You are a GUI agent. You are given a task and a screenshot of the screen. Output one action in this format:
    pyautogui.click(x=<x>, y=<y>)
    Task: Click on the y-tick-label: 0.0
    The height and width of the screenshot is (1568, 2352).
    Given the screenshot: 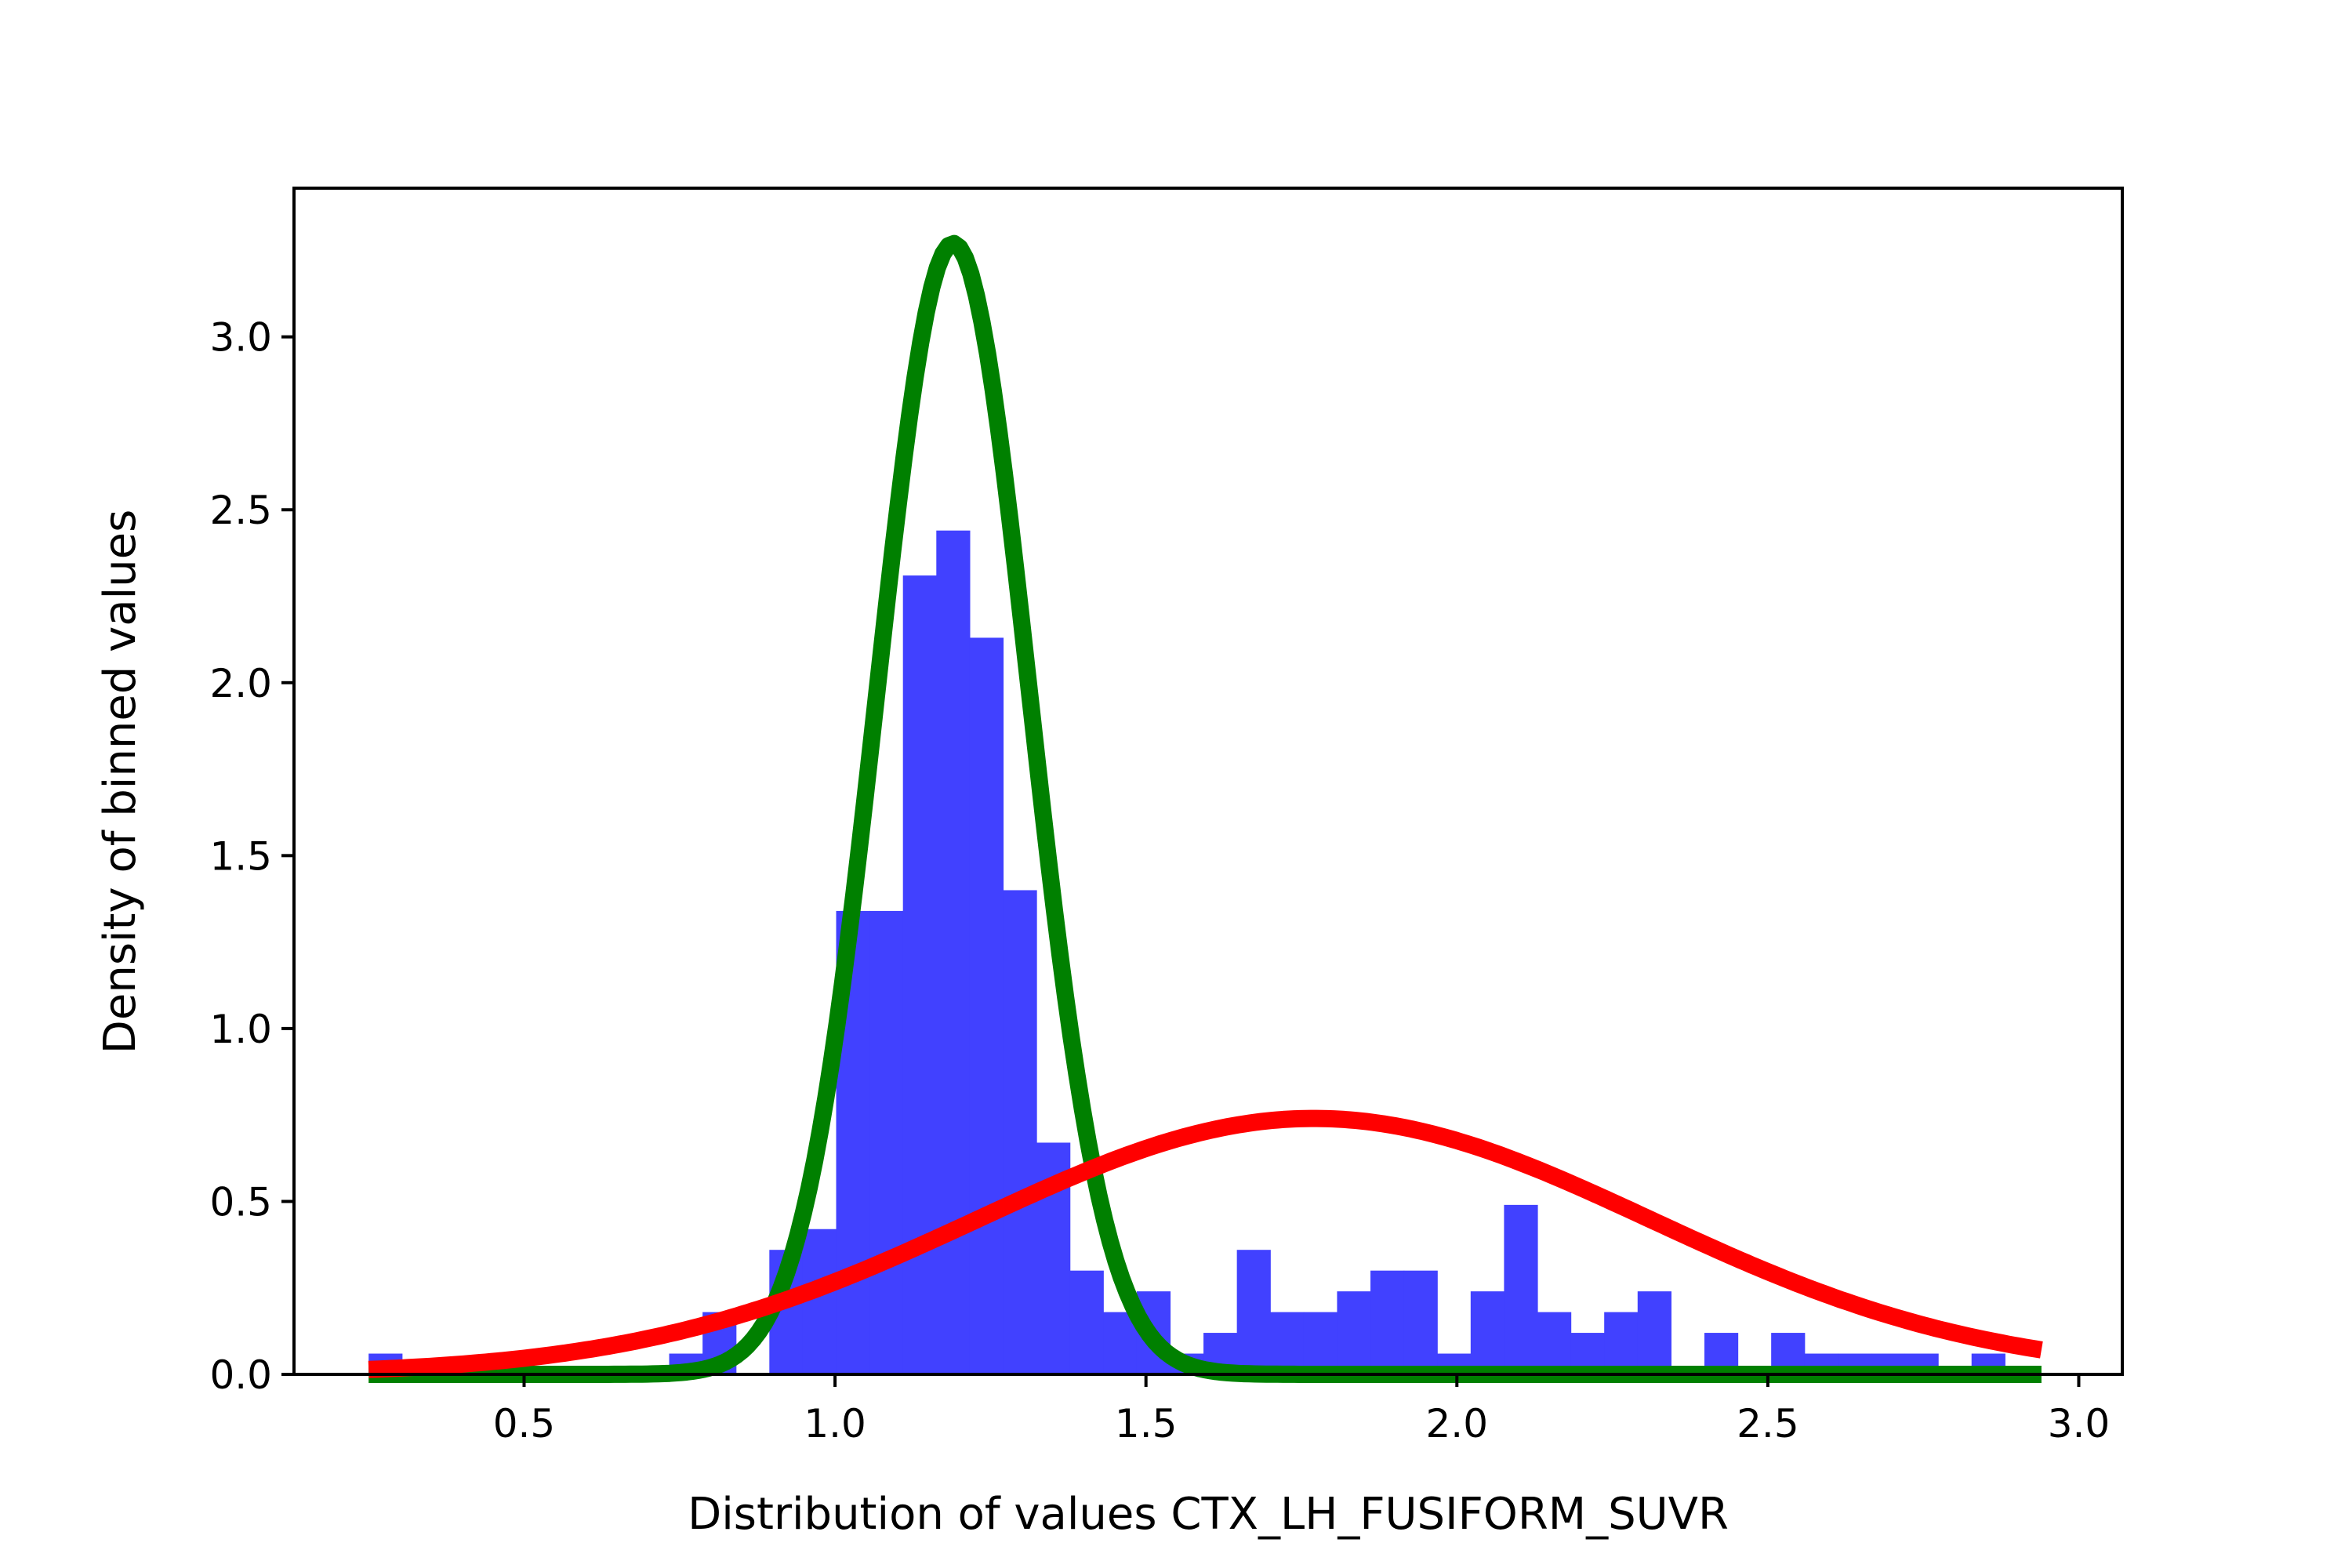 What is the action you would take?
    pyautogui.click(x=240, y=1375)
    